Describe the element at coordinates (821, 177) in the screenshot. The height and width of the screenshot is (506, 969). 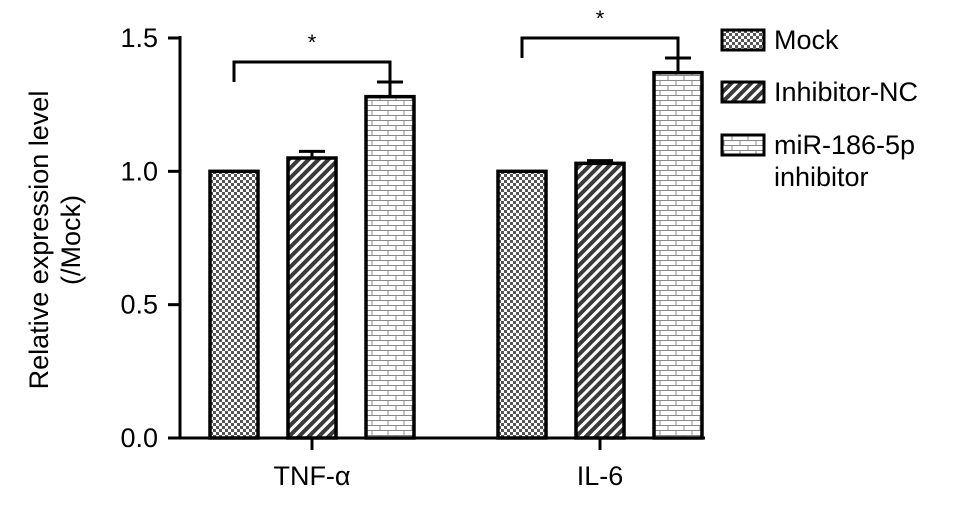
I see `legend-label-line: inhibitor` at that location.